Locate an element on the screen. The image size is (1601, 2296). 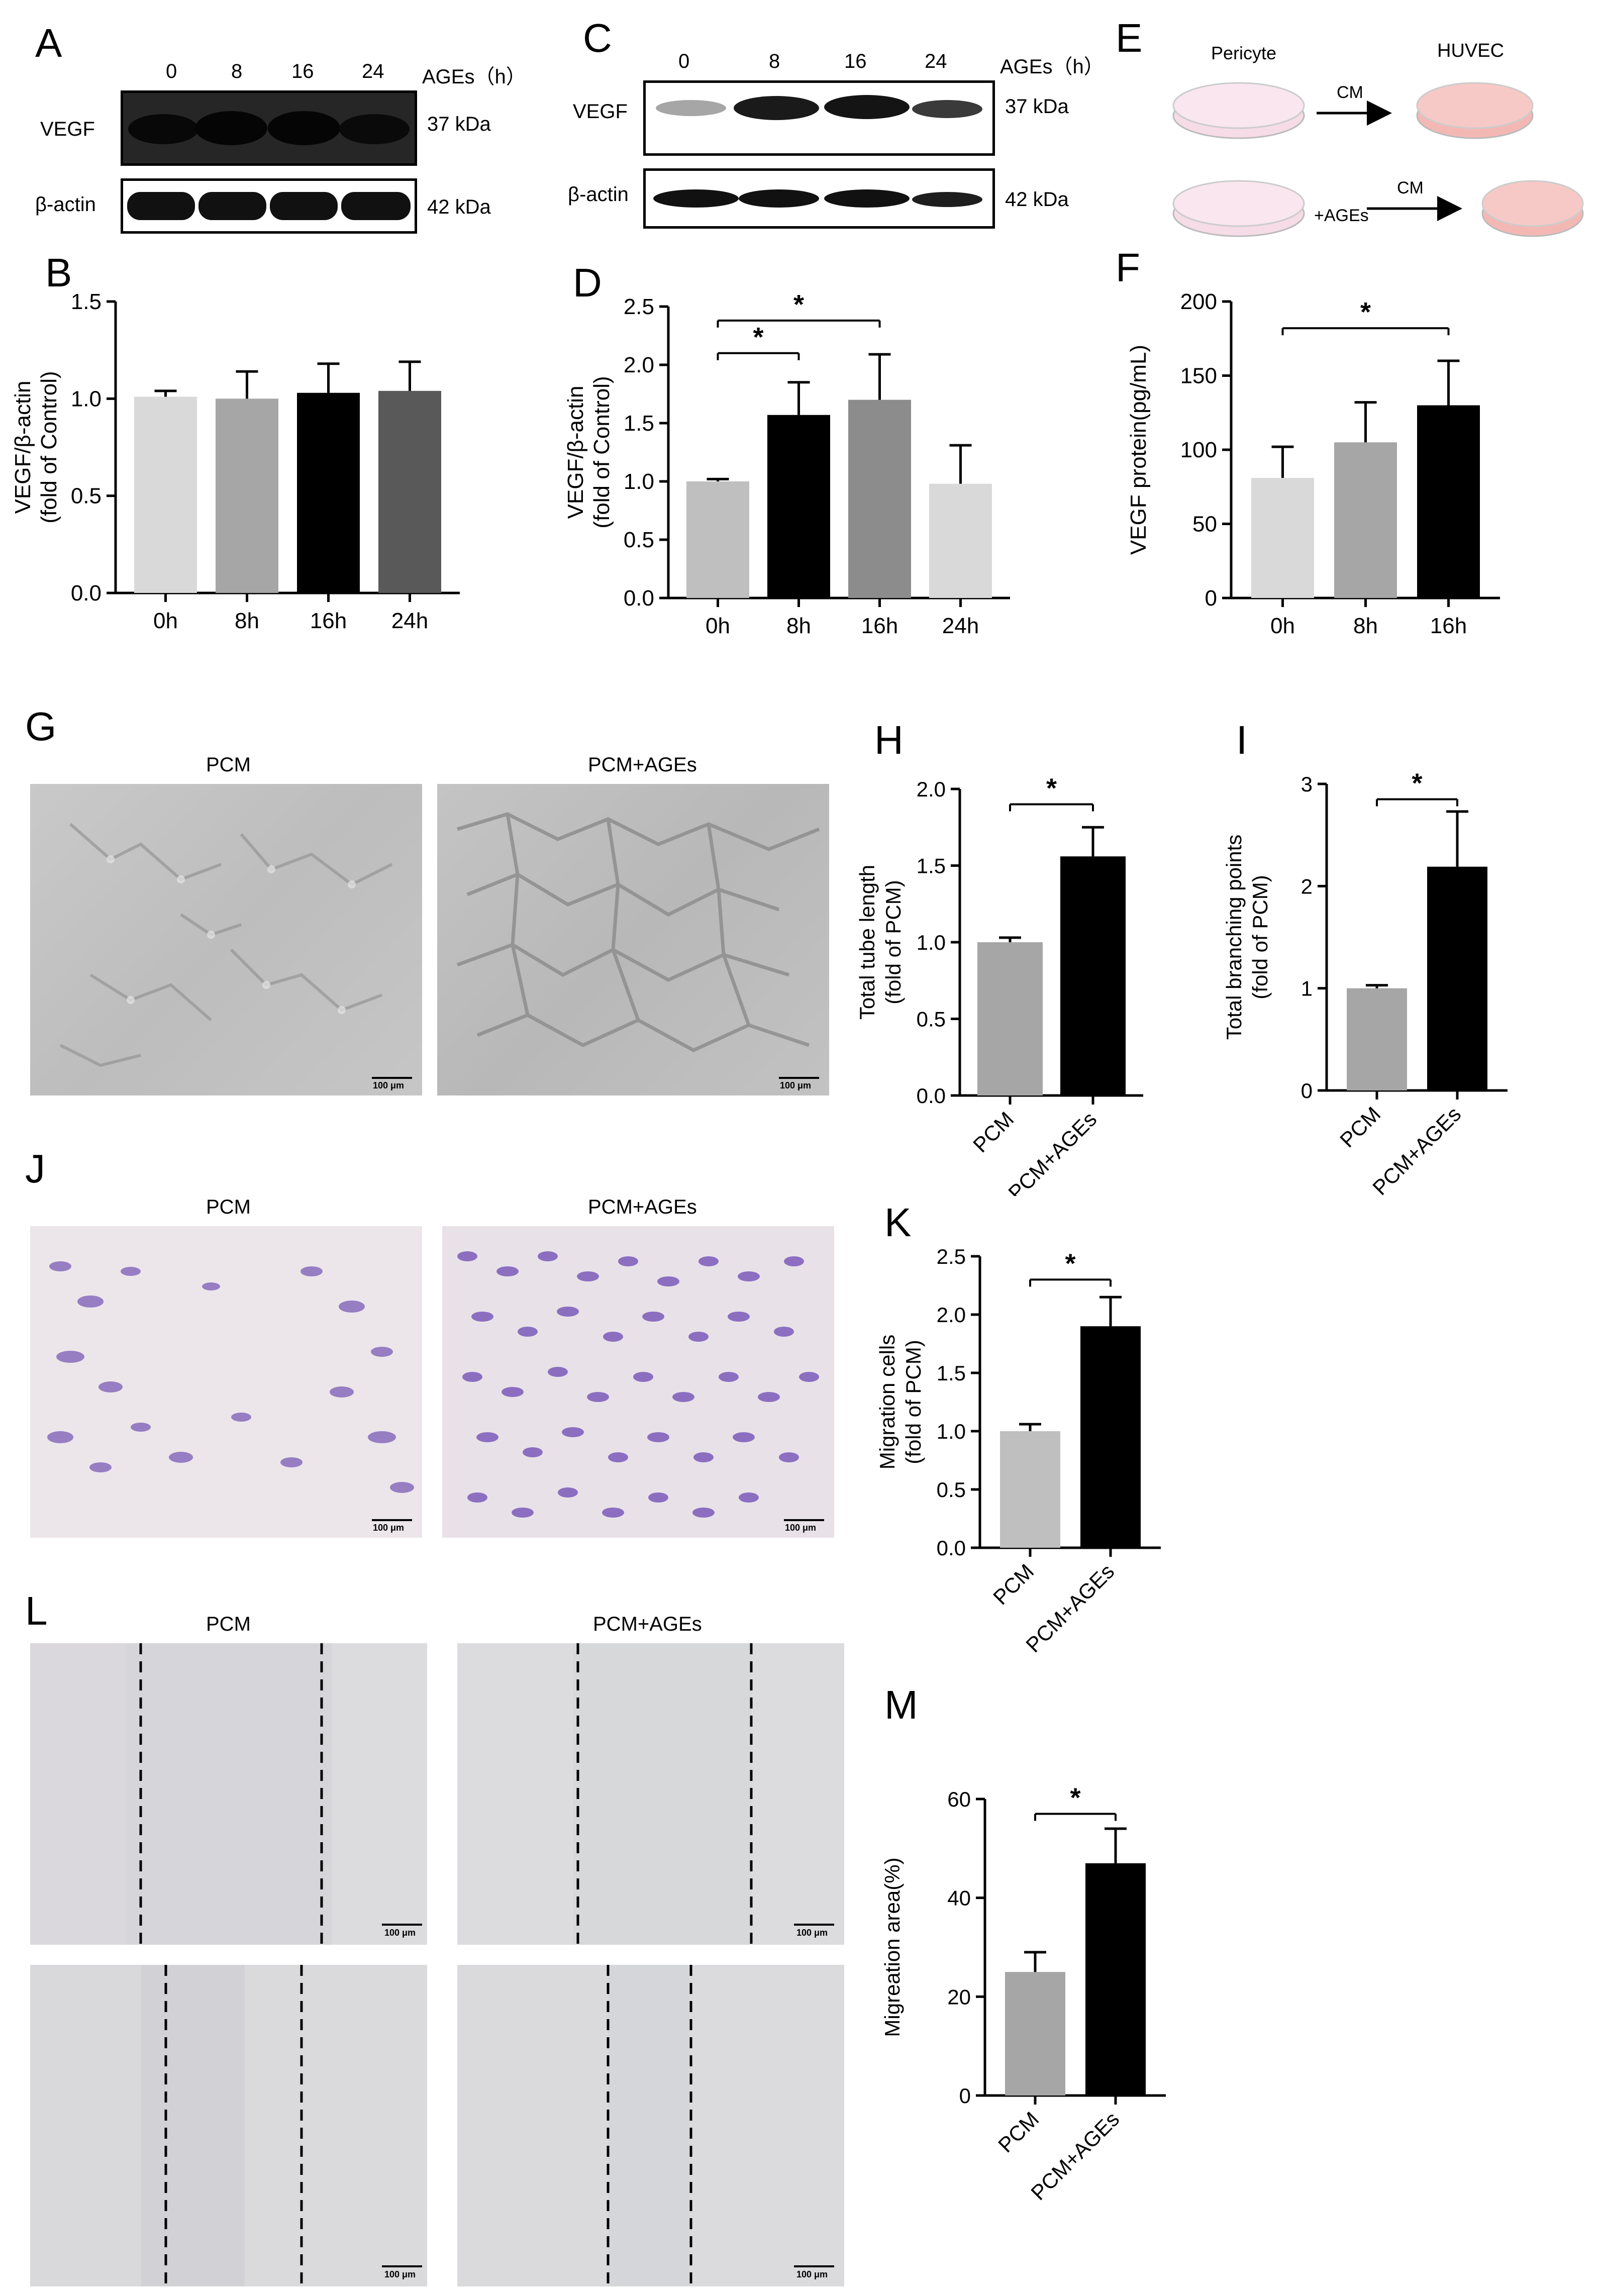
pericyte-dish is located at coordinates (1238, 209).